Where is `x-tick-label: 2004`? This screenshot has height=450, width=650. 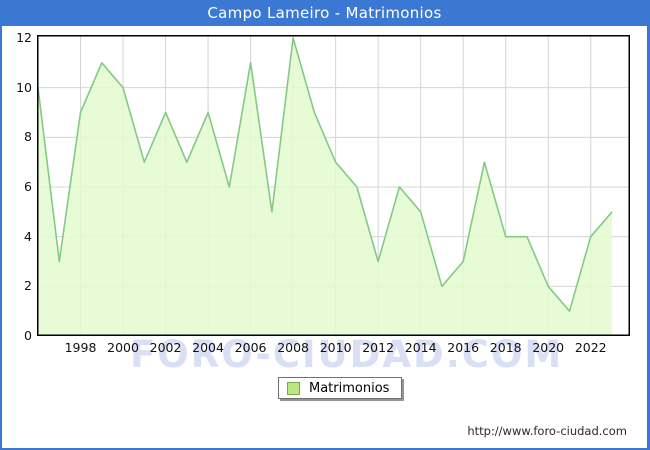
x-tick-label: 2004 is located at coordinates (208, 347).